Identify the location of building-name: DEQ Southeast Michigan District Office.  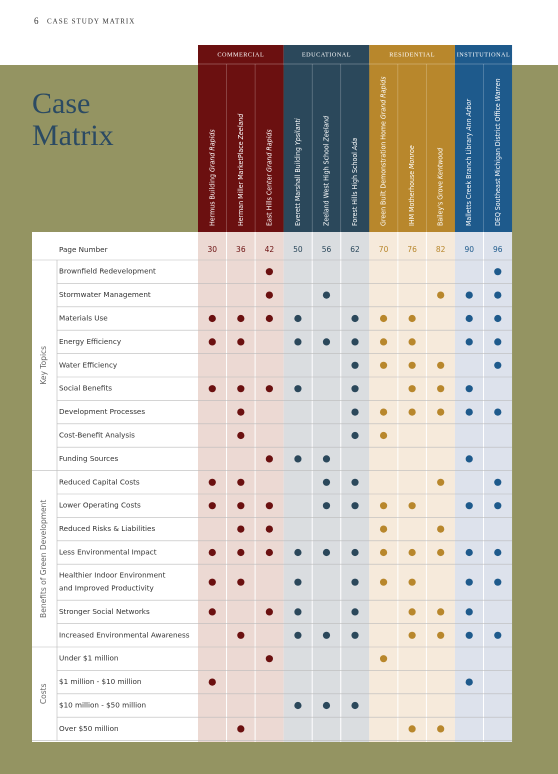
(498, 164).